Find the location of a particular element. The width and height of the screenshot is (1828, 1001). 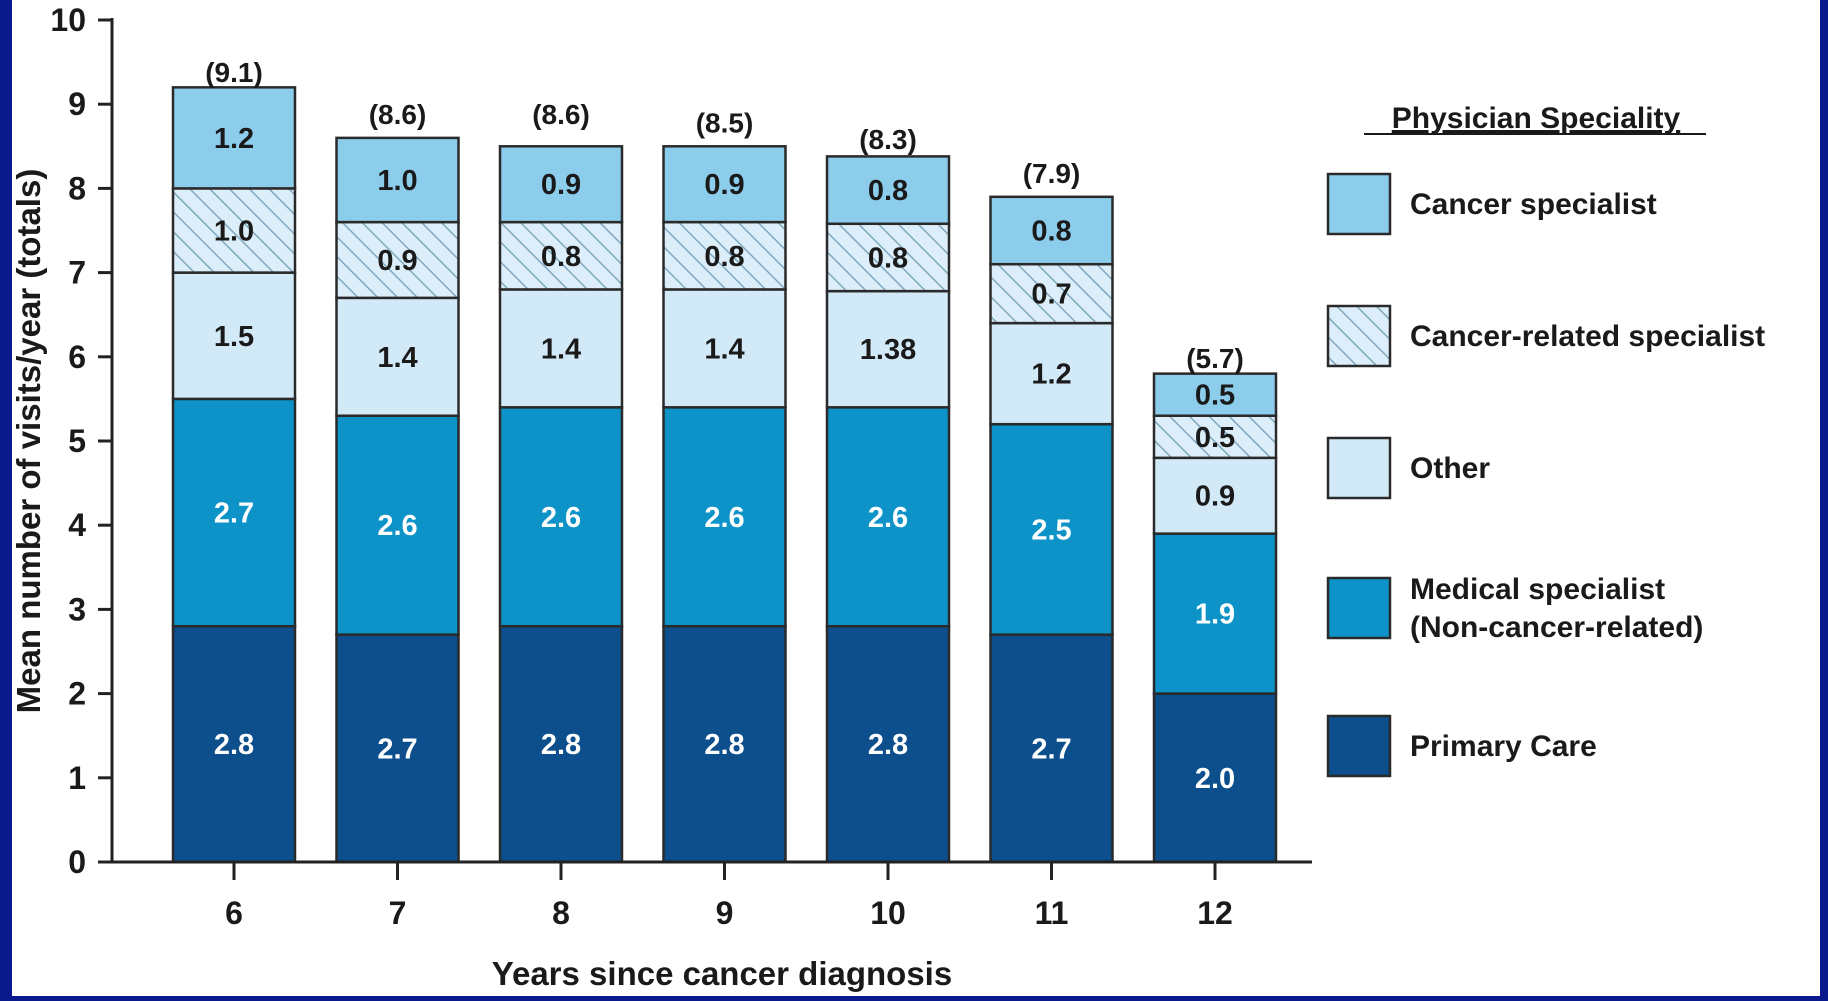

x-tick-label: 12 is located at coordinates (1215, 913).